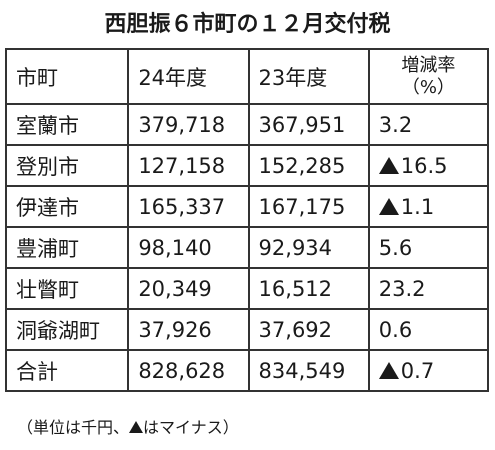  Describe the element at coordinates (428, 247) in the screenshot. I see `cell-change-rate: 5.6` at that location.